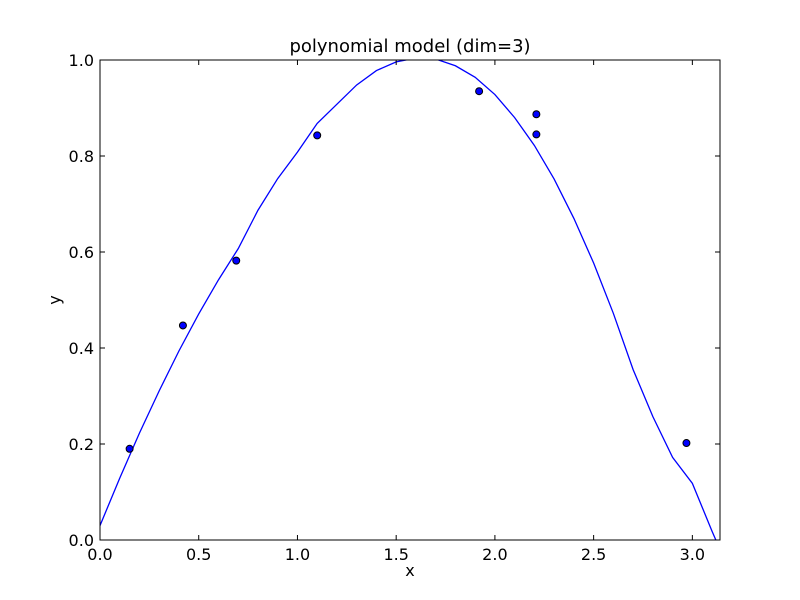 The width and height of the screenshot is (800, 600). What do you see at coordinates (395, 554) in the screenshot?
I see `x-tick-label-4: 1.5` at bounding box center [395, 554].